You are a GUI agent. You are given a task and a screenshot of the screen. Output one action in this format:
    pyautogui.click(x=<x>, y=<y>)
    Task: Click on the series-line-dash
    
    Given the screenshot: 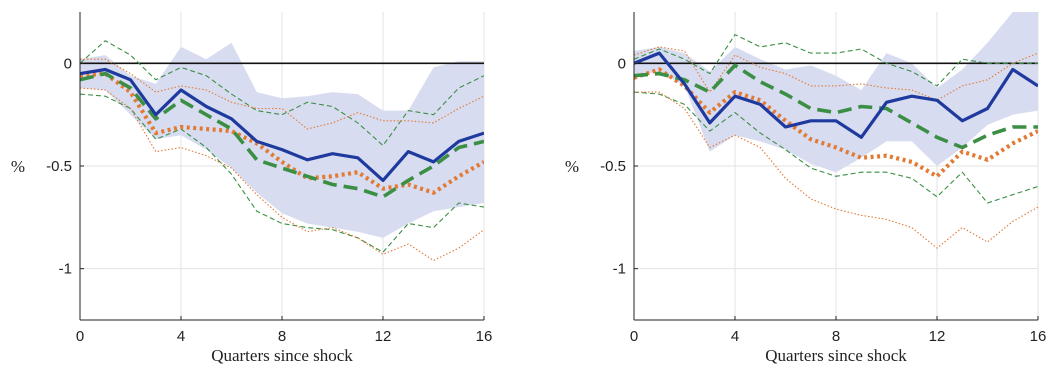 What is the action you would take?
    pyautogui.click(x=836, y=106)
    